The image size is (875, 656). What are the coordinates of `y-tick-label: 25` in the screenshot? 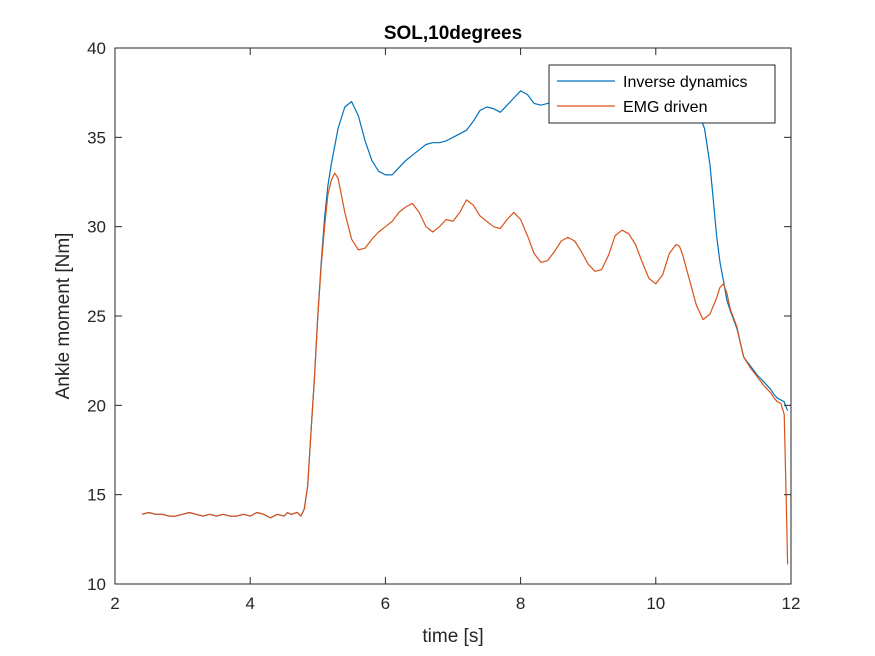 It's located at (96, 316).